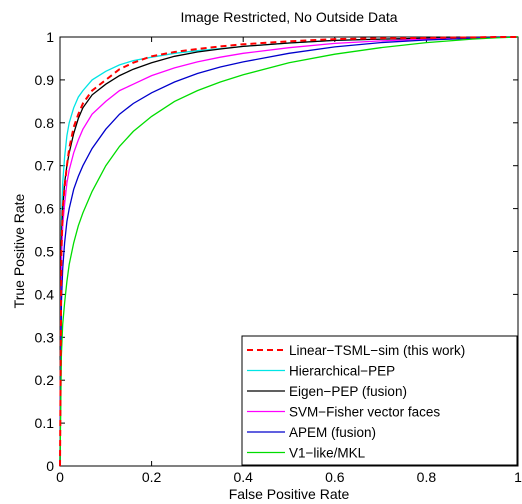 This screenshot has width=522, height=504. I want to click on y-tick-label: 0.1, so click(45, 423).